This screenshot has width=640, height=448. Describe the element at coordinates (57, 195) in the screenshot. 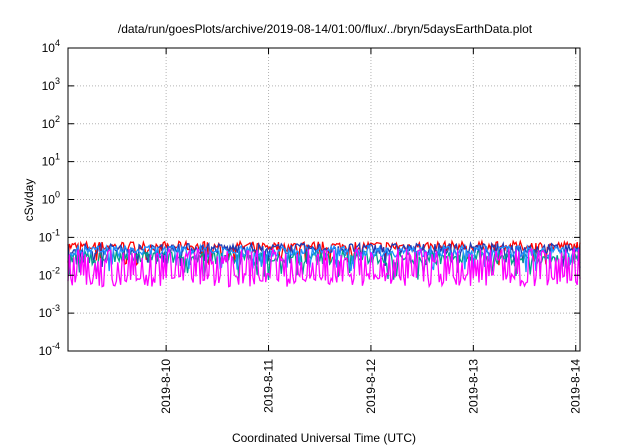

I see `y-tick-exponent: 0` at that location.